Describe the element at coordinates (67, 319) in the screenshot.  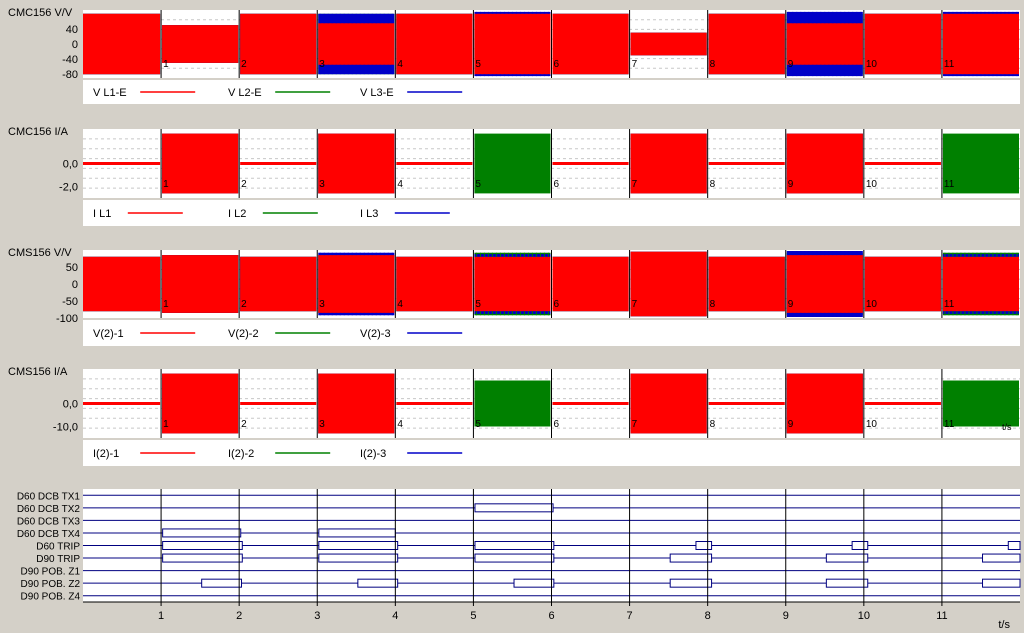
I see `y-tick-label: -100` at that location.